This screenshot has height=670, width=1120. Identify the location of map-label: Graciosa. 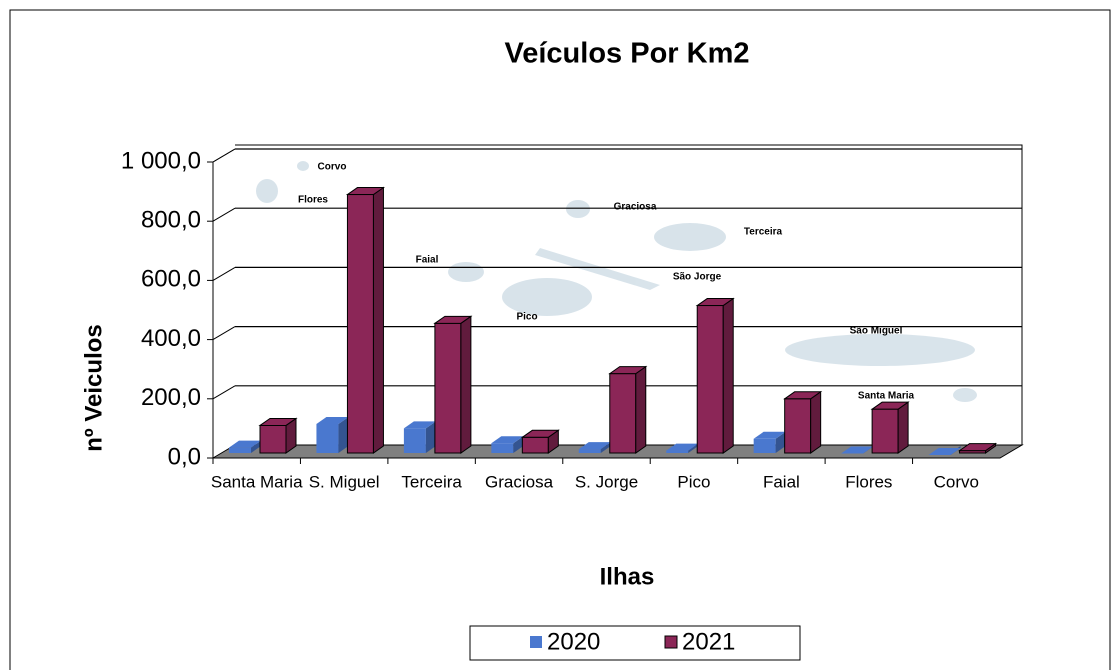
(635, 207).